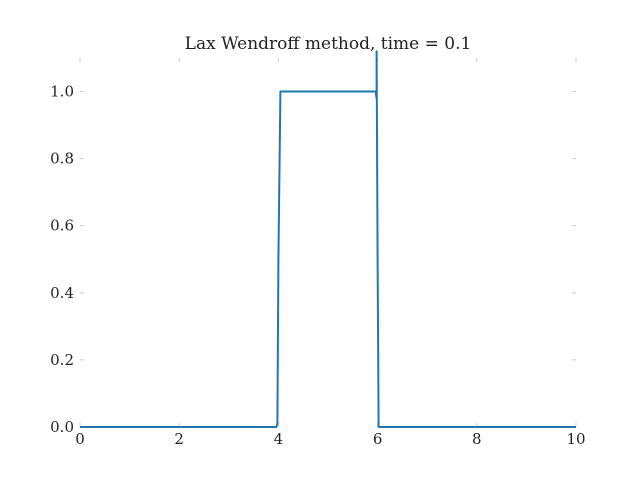 Image resolution: width=640 pixels, height=480 pixels. Describe the element at coordinates (62, 360) in the screenshot. I see `y-tick-label: 0.2` at that location.